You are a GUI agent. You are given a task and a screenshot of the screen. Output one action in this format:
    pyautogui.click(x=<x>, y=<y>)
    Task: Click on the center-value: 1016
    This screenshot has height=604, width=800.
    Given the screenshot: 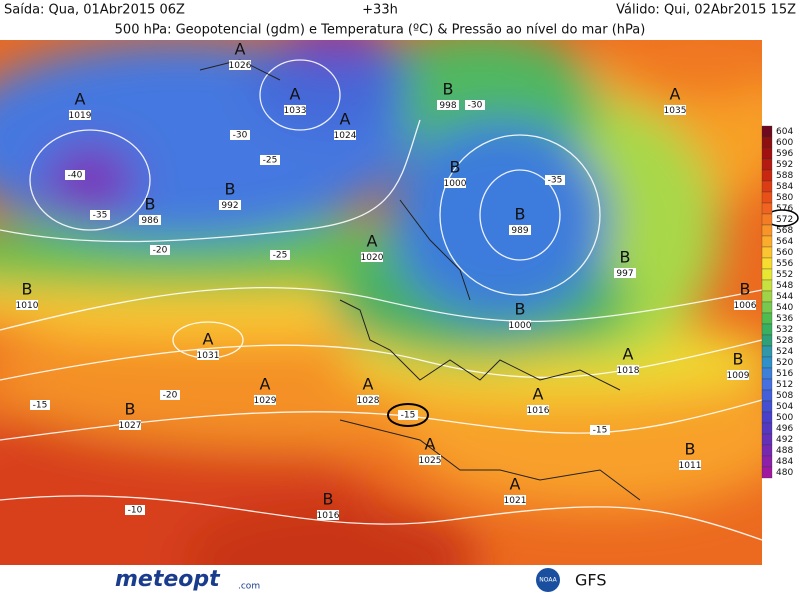 What is the action you would take?
    pyautogui.click(x=328, y=516)
    